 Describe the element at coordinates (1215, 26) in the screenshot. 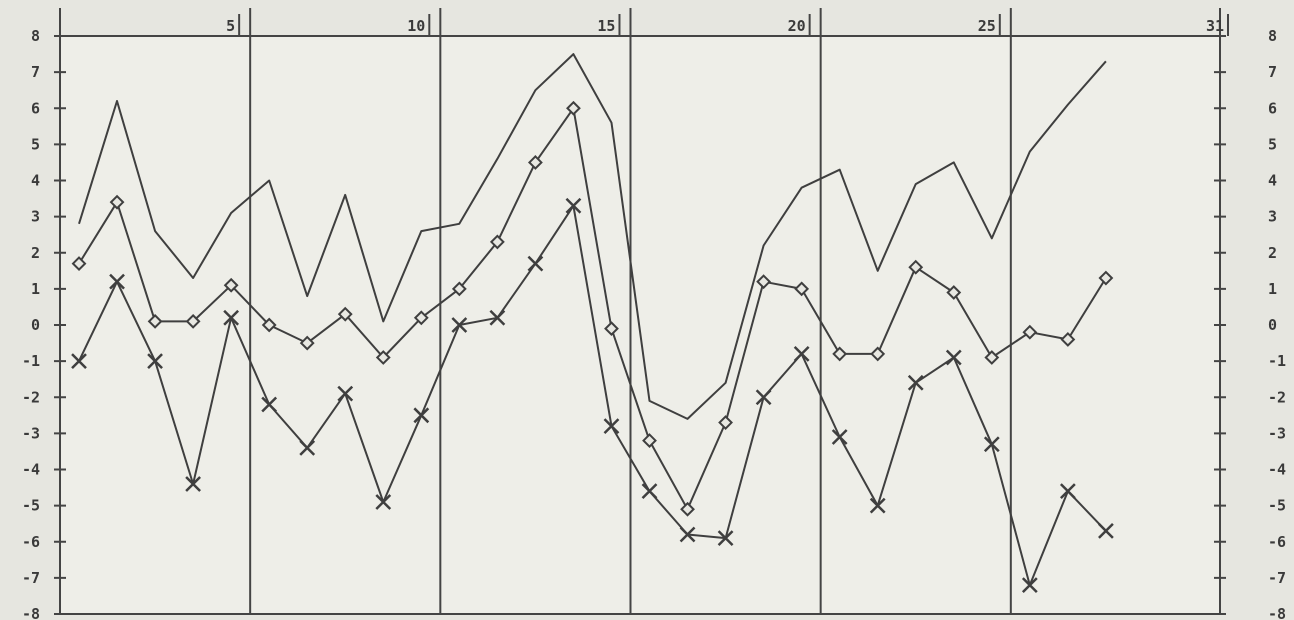

I see `x-tick-label: 31` at that location.